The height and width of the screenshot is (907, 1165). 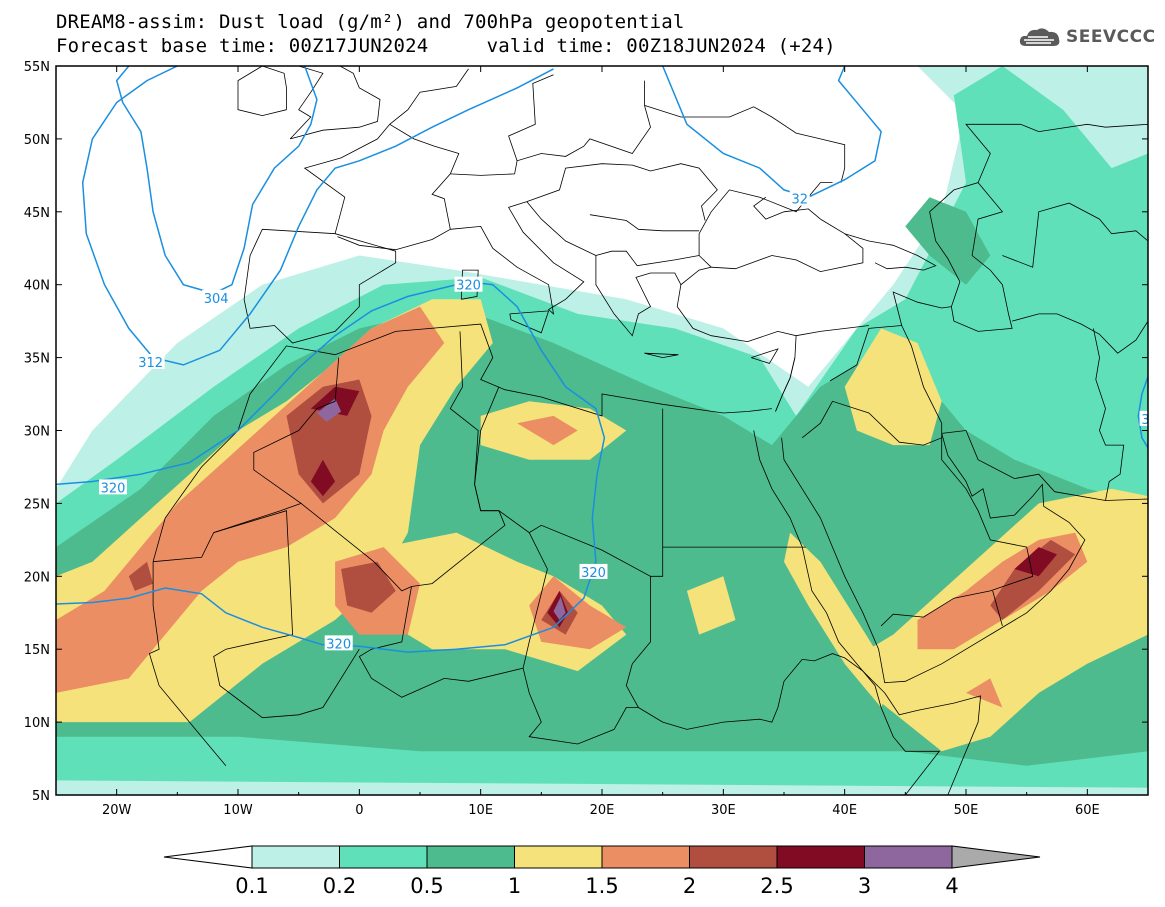 I want to click on border-caucasus, so click(x=890, y=252).